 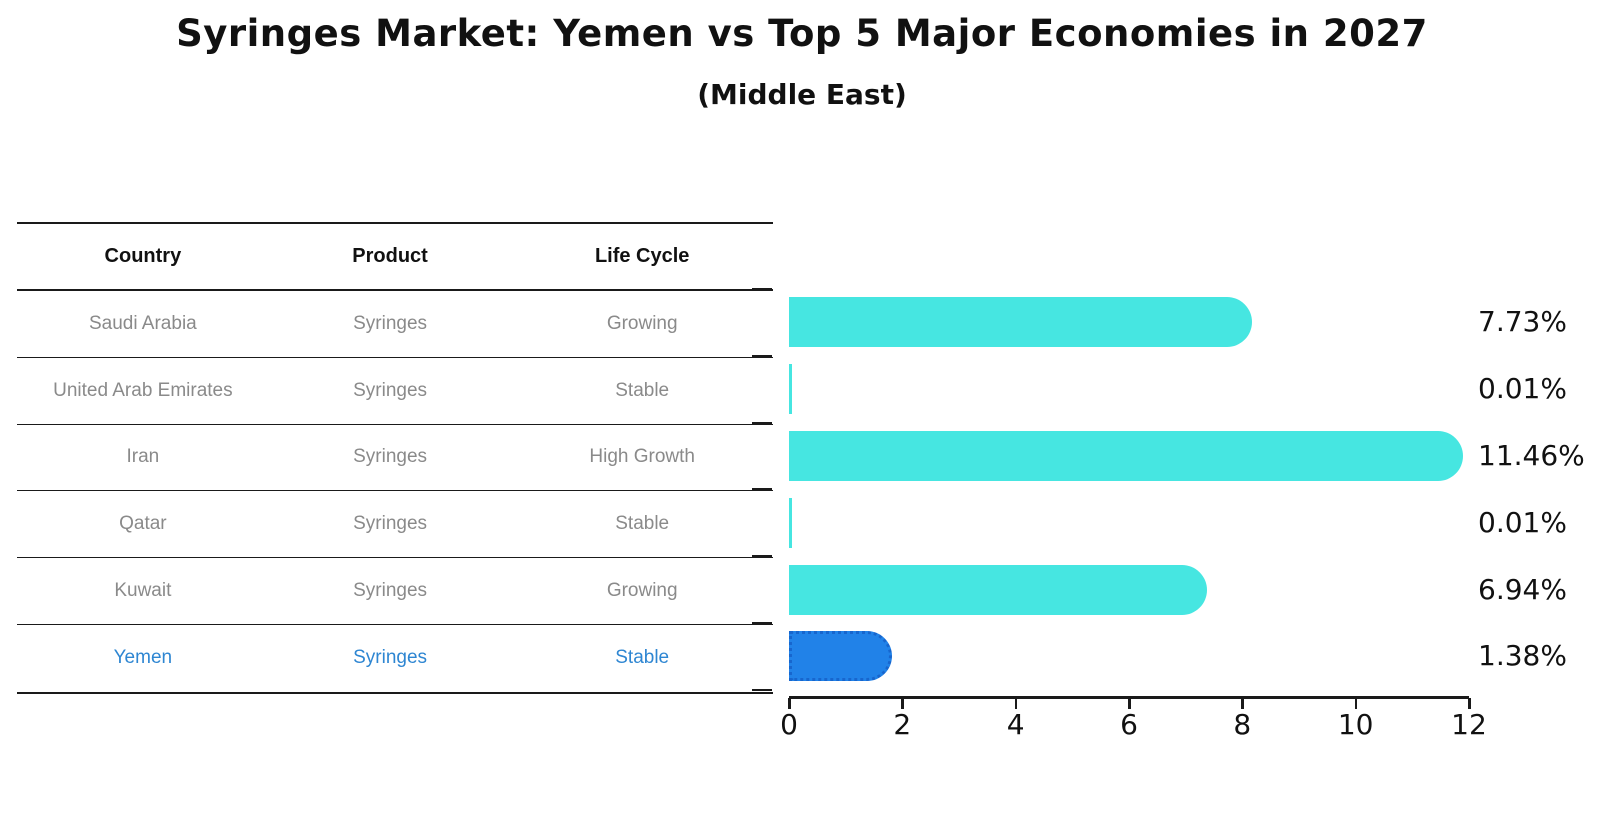 I want to click on table-cell-country: Qatar, so click(x=143, y=524).